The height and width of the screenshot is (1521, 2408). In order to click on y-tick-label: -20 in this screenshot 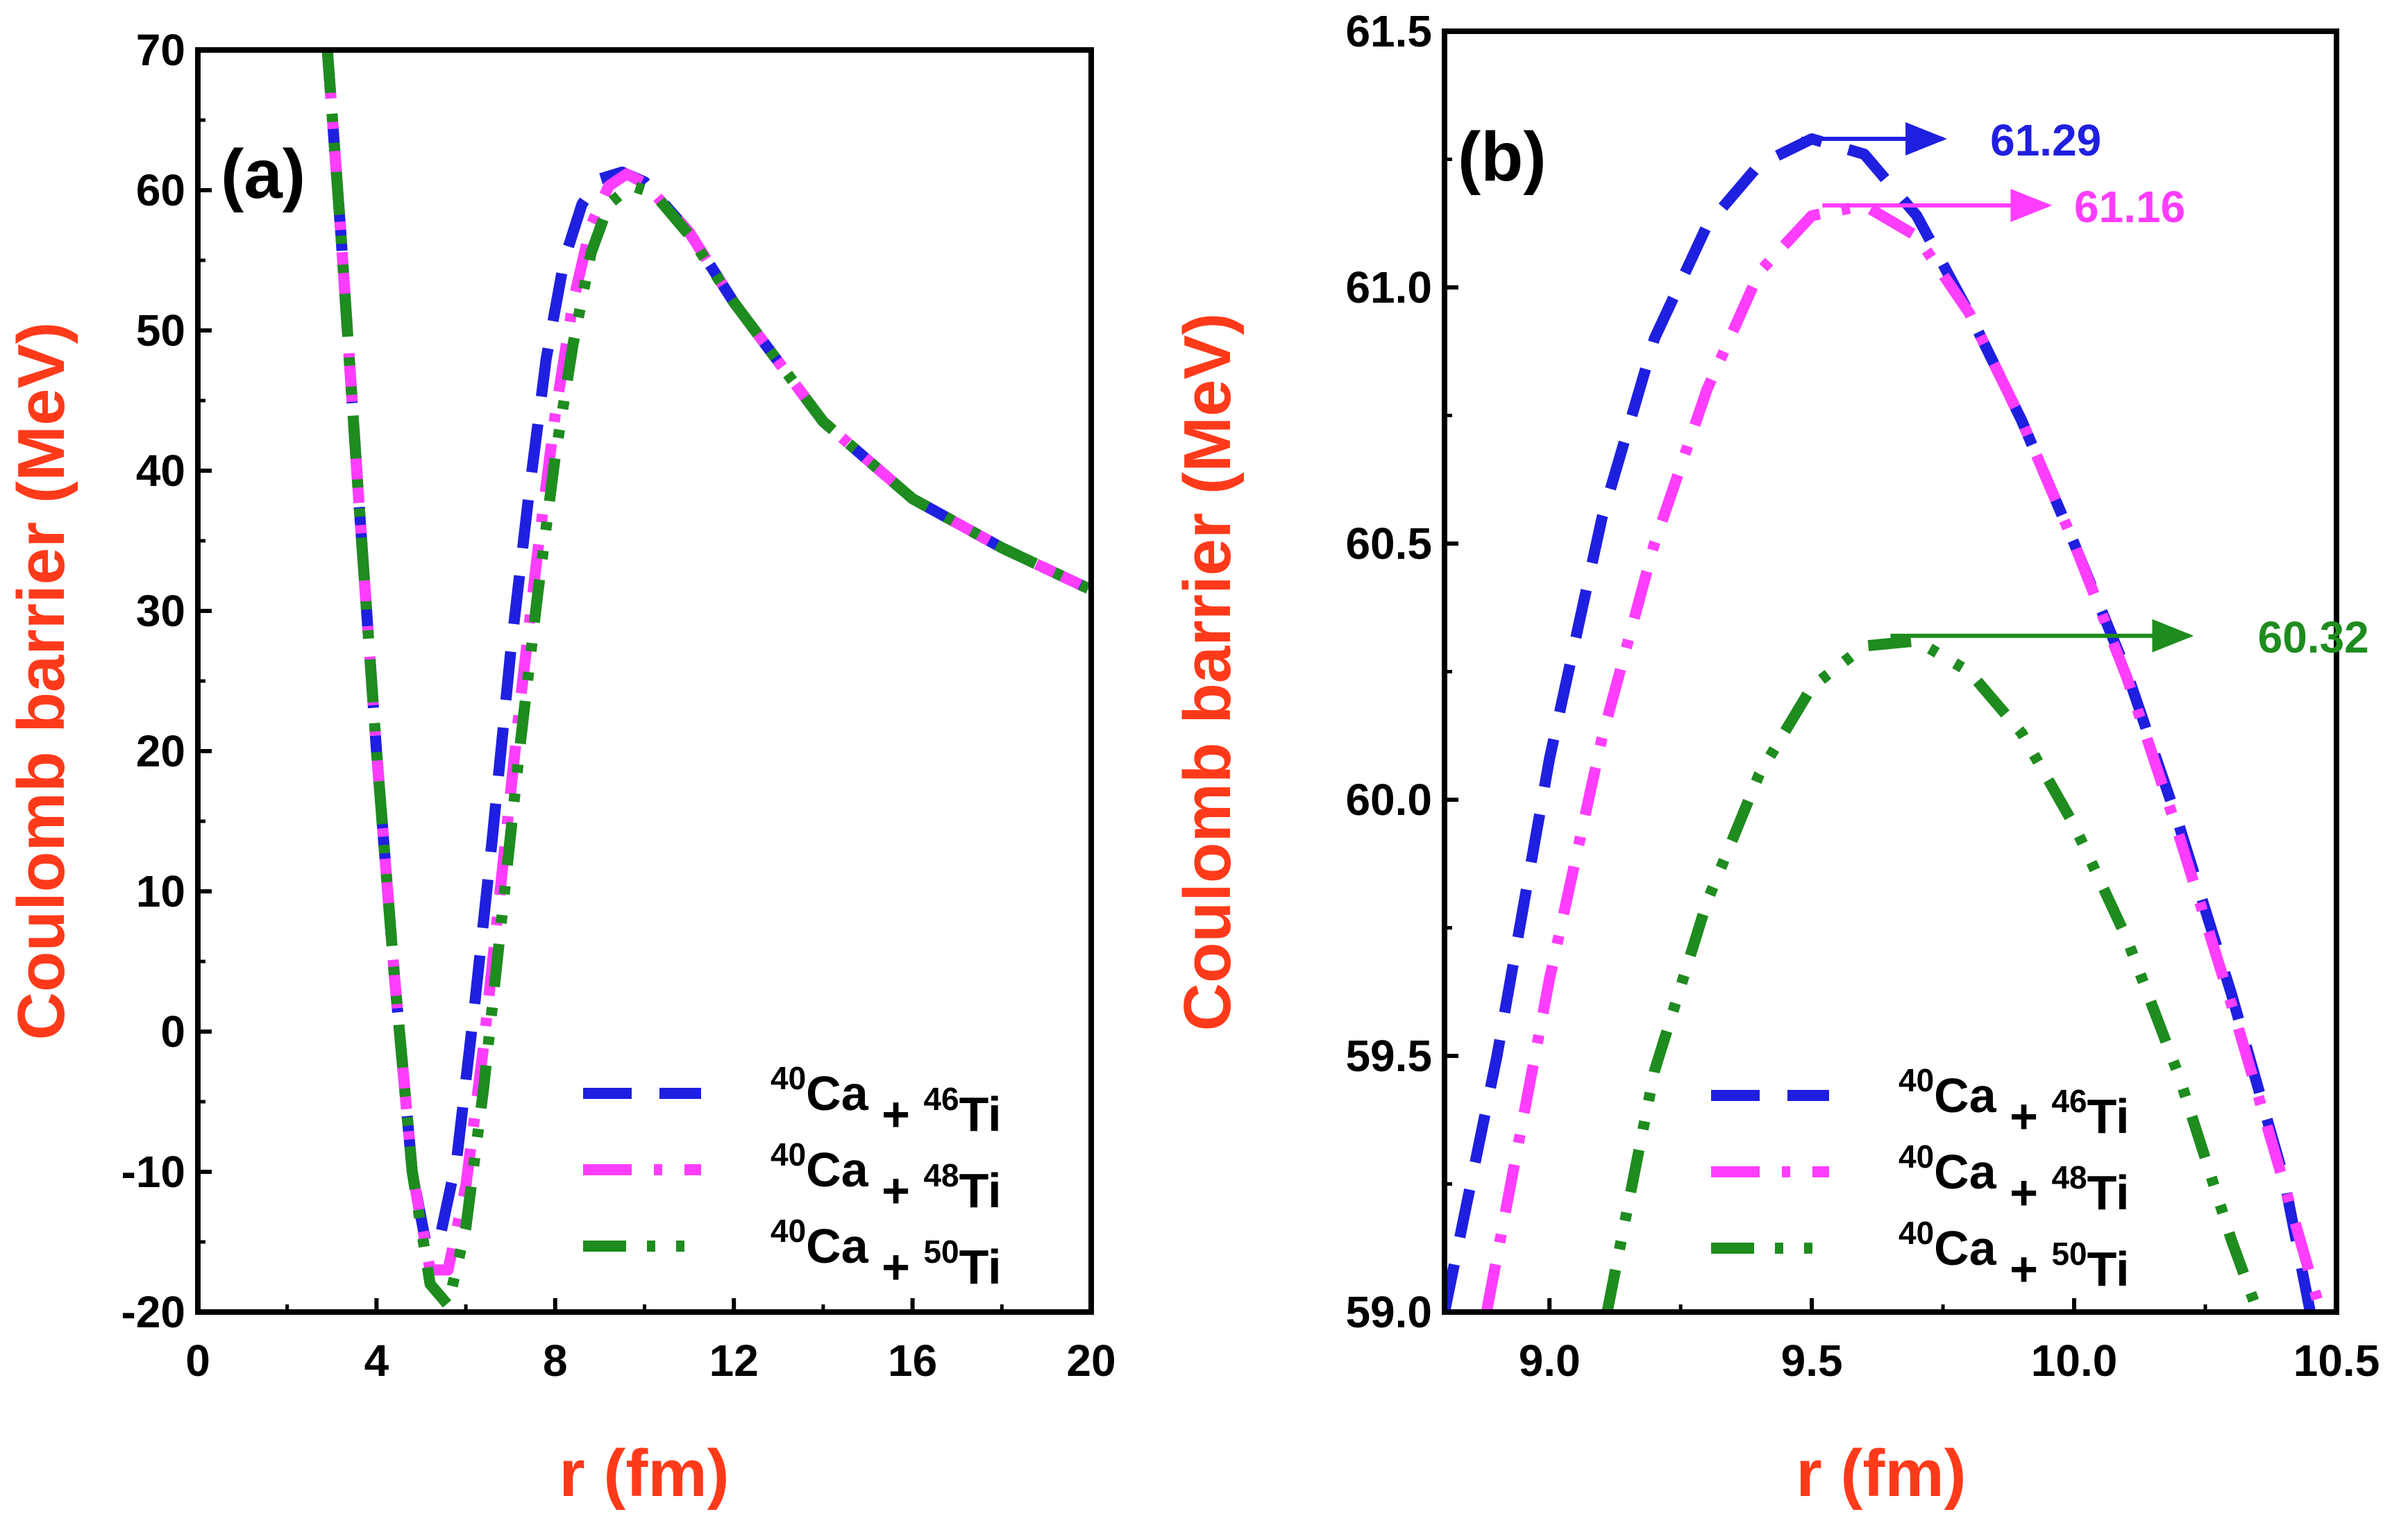, I will do `click(153, 1312)`.